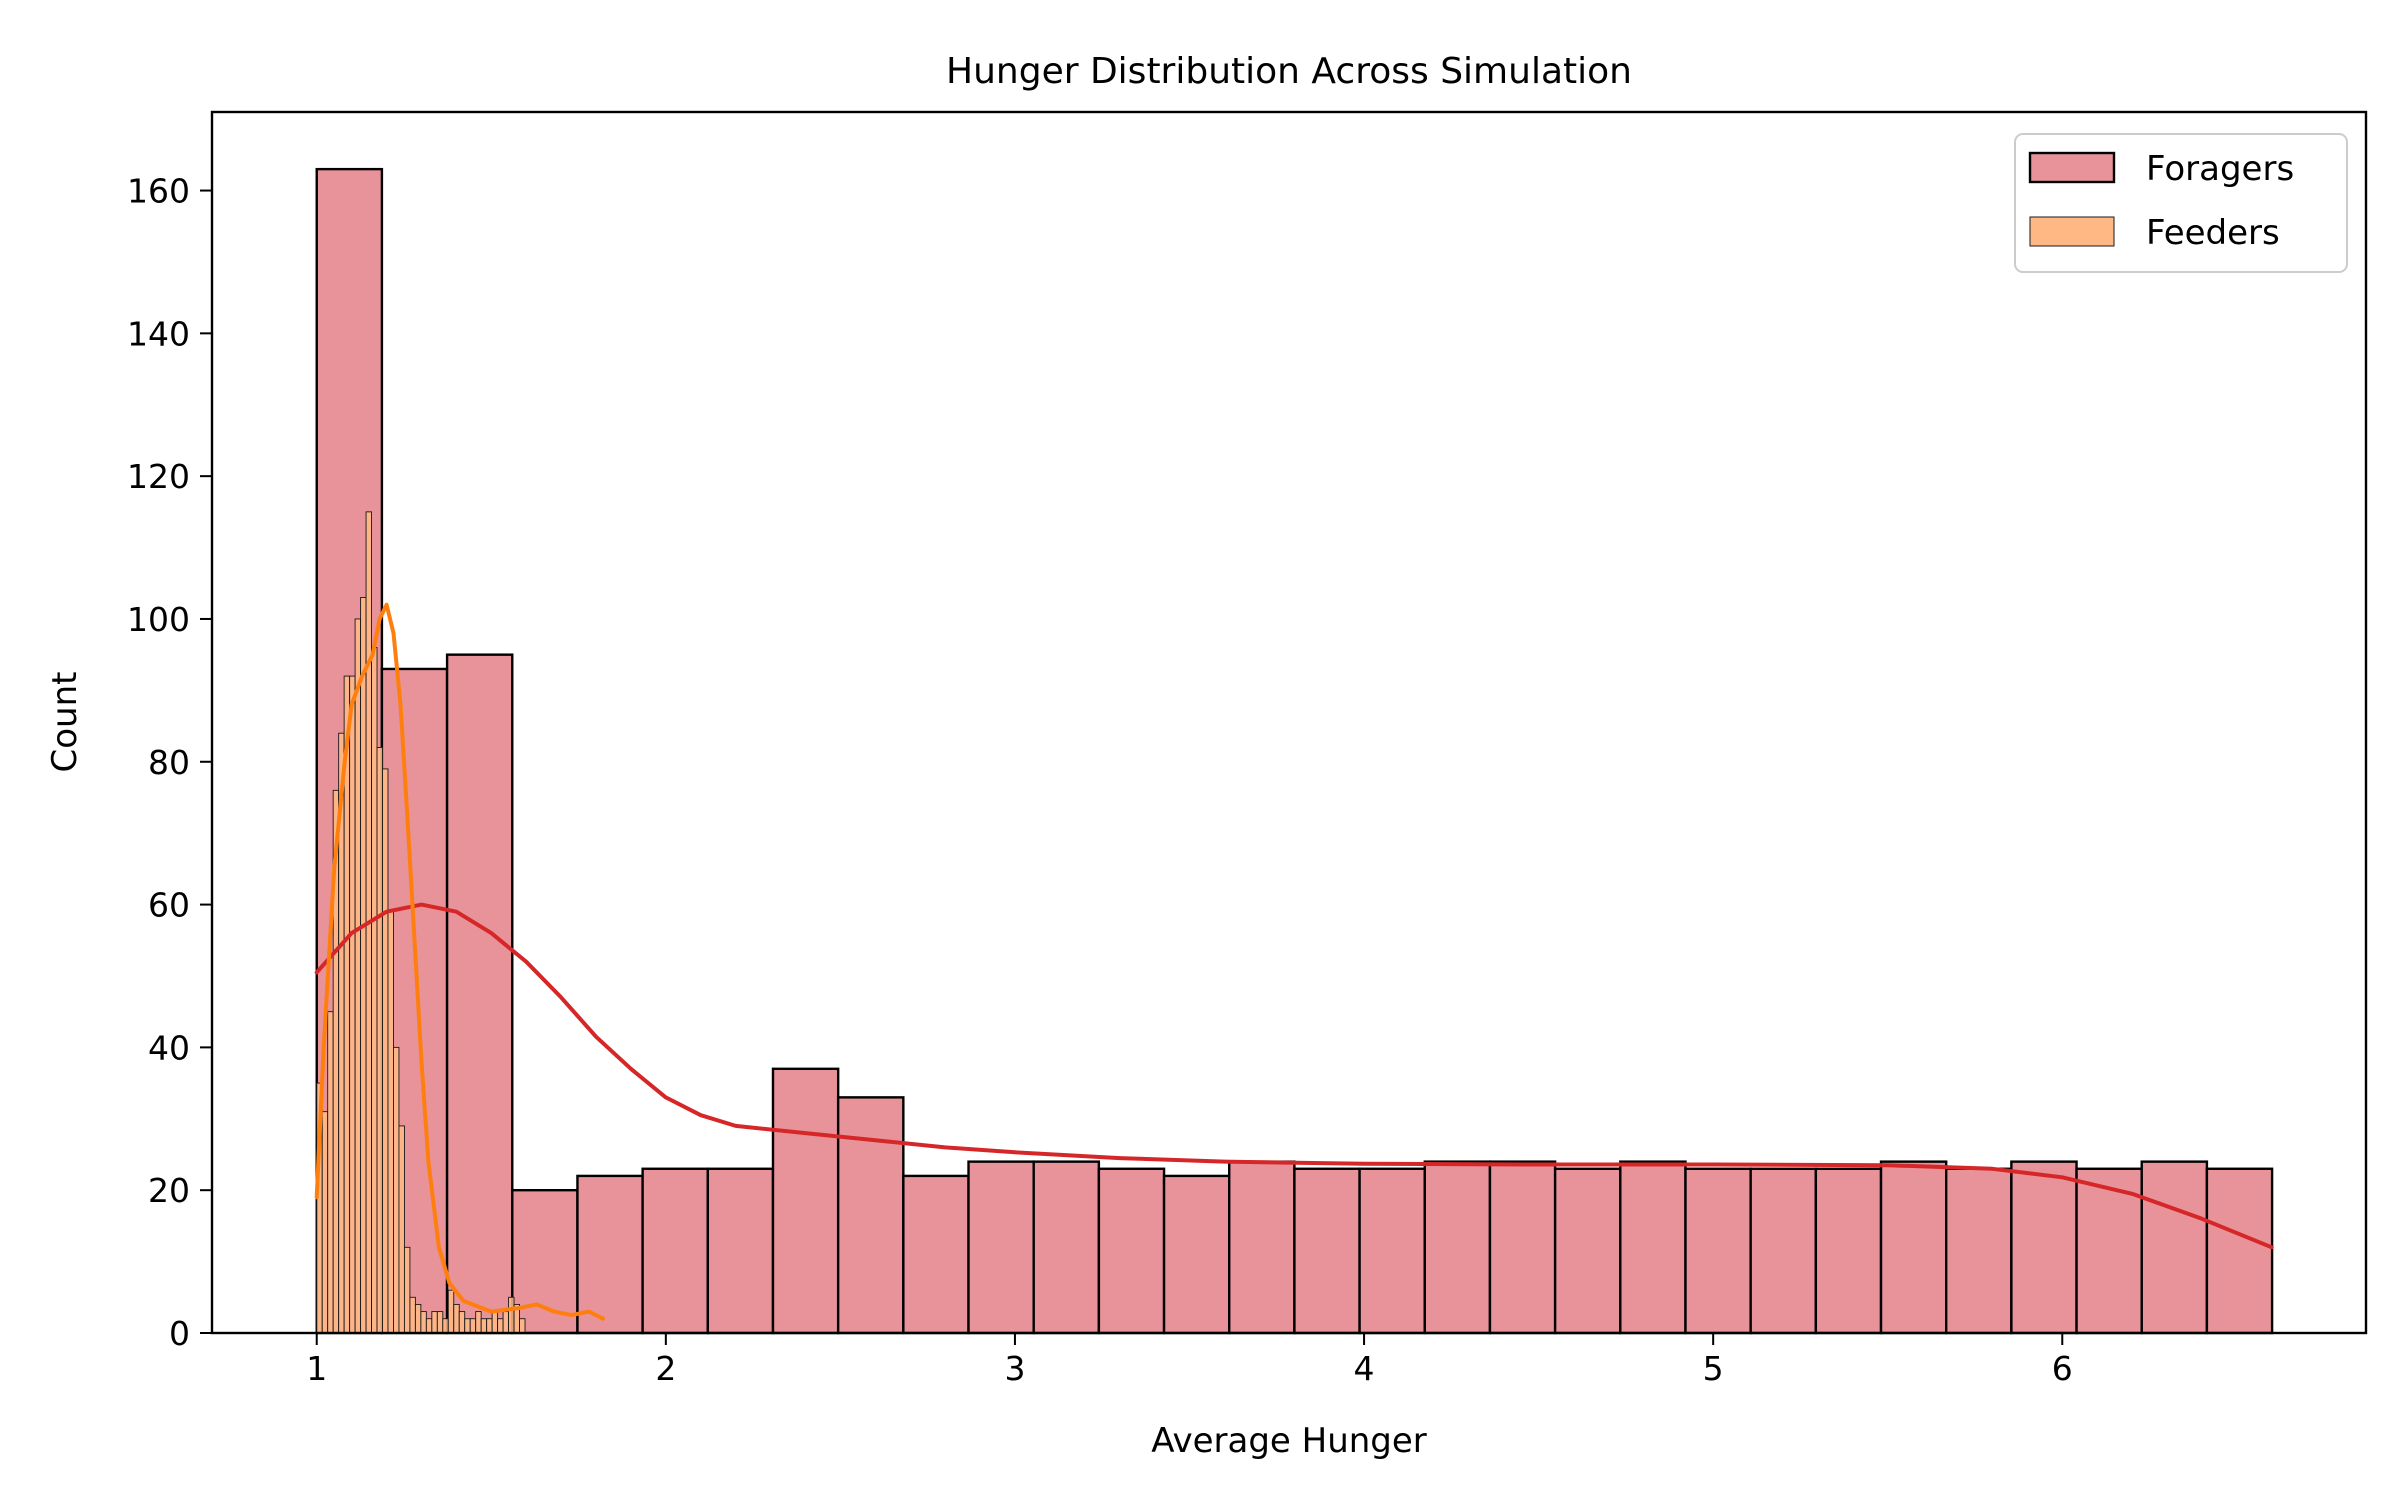 This screenshot has width=2400, height=1505. Describe the element at coordinates (2213, 233) in the screenshot. I see `legend-label-feeders: Feeders` at that location.